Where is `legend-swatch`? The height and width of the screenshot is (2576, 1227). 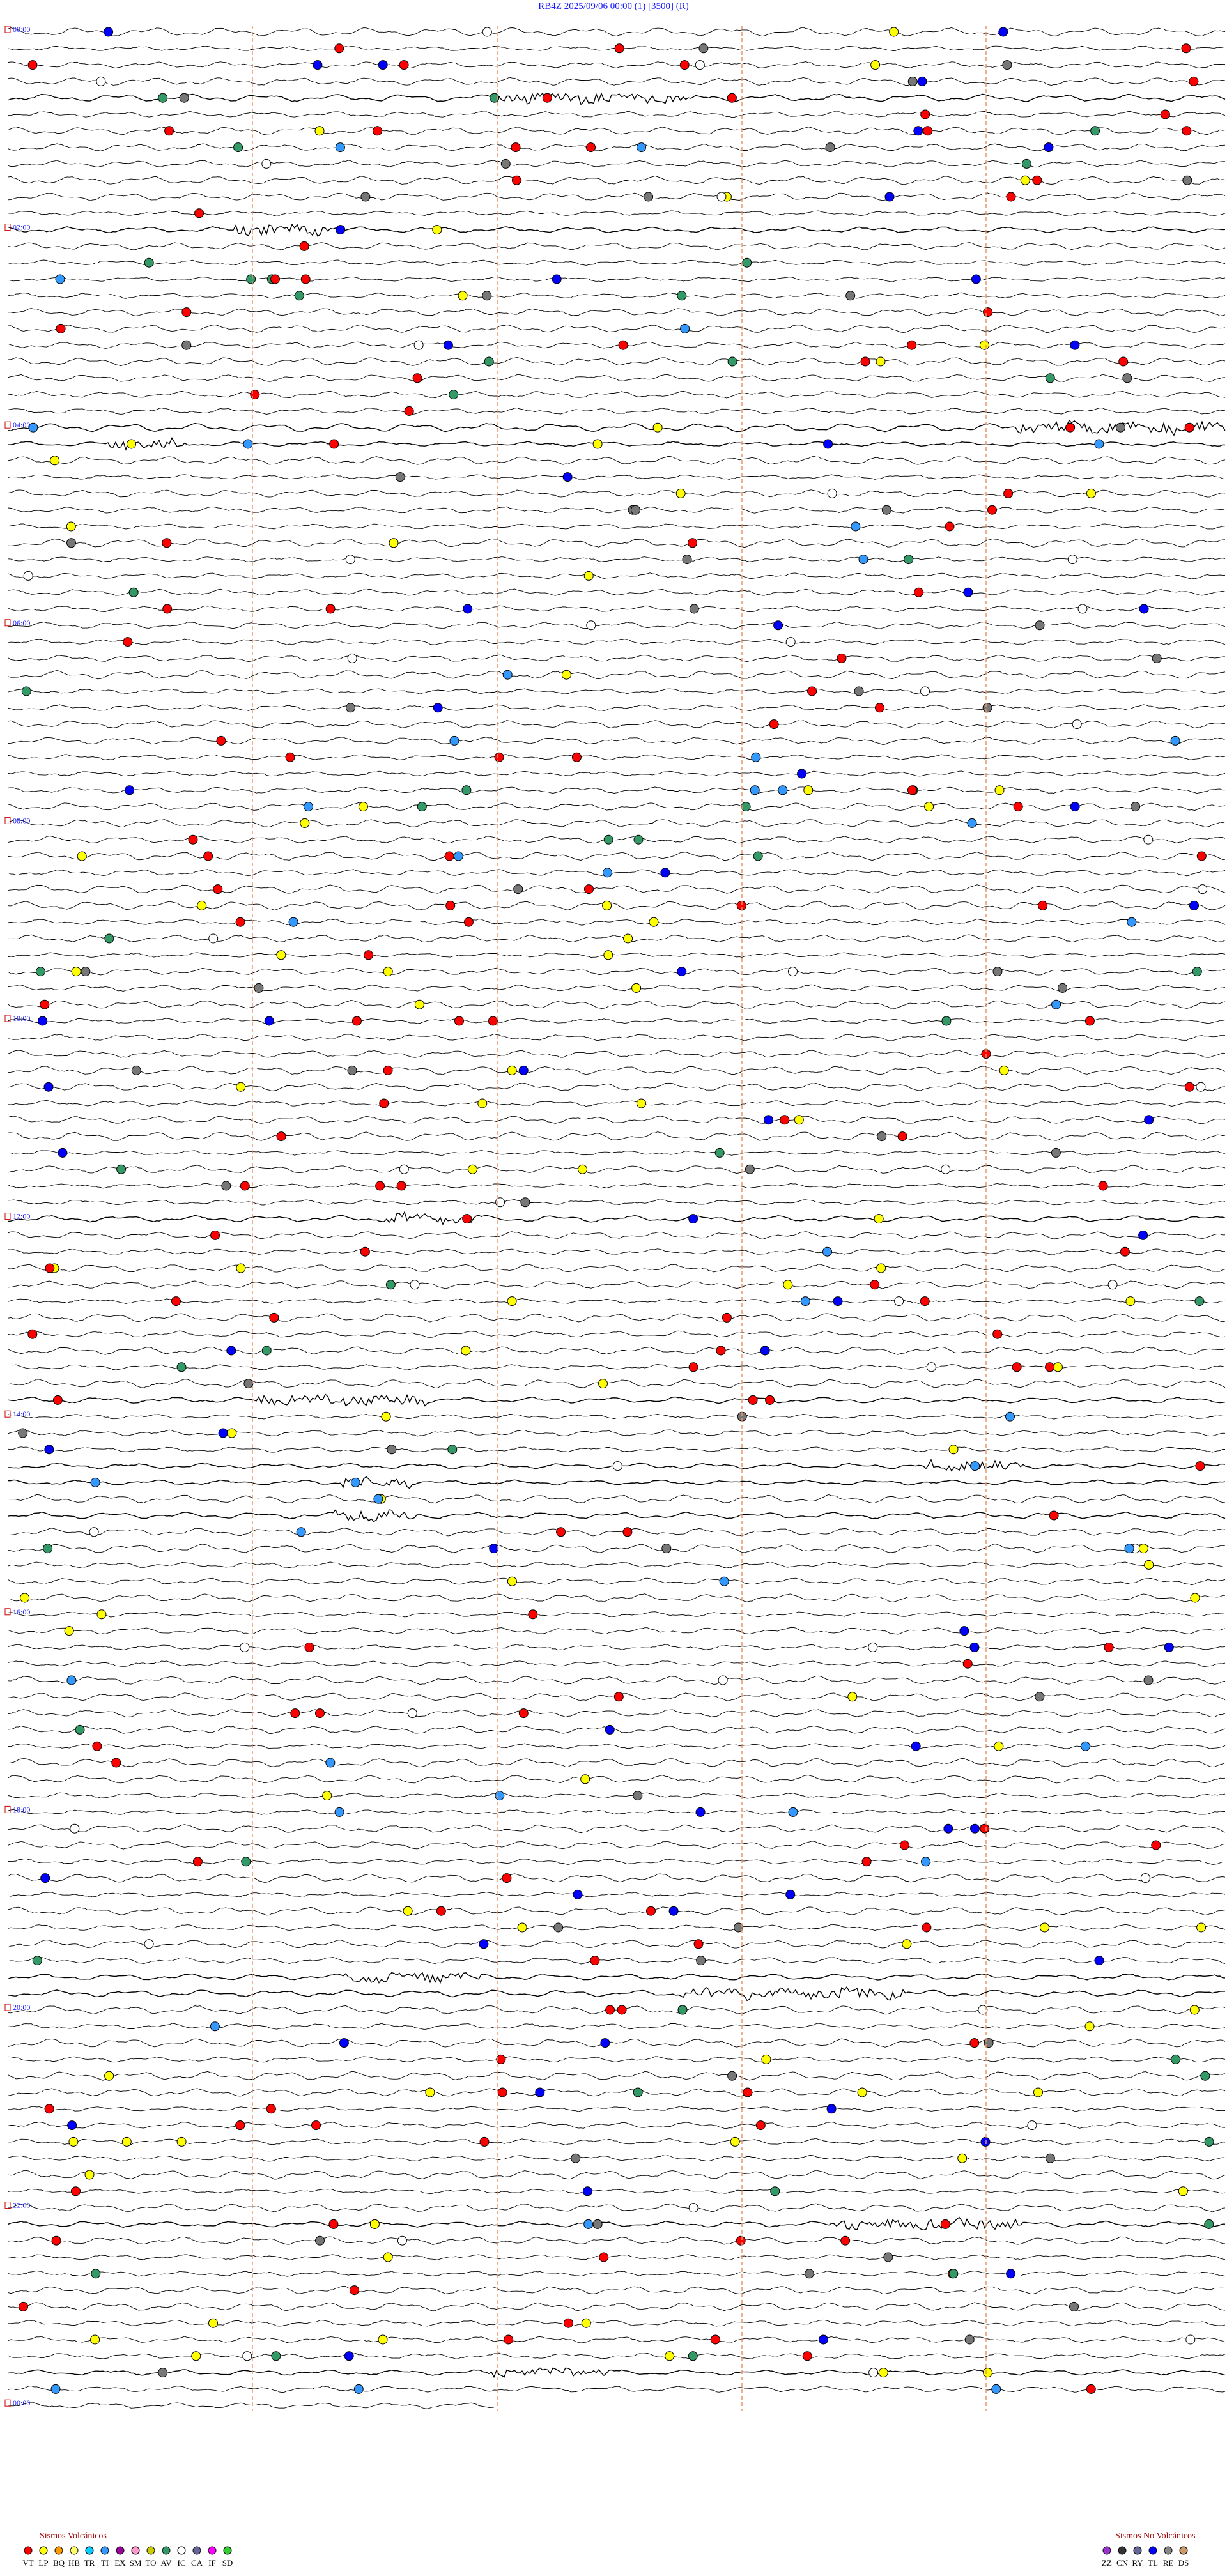
legend-swatch is located at coordinates (196, 2550).